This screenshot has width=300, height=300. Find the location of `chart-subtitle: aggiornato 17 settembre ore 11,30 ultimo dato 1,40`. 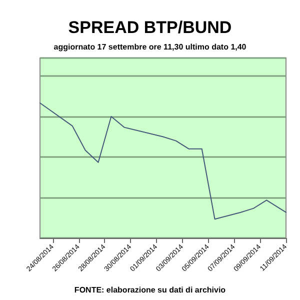

chart-subtitle: aggiornato 17 settembre ore 11,30 ultimo dato 1,40 is located at coordinates (150, 47).